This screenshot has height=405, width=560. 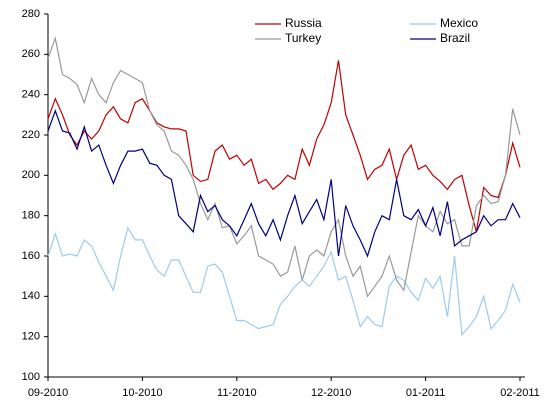 What do you see at coordinates (237, 393) in the screenshot?
I see `x-tick-label: 11-2010` at bounding box center [237, 393].